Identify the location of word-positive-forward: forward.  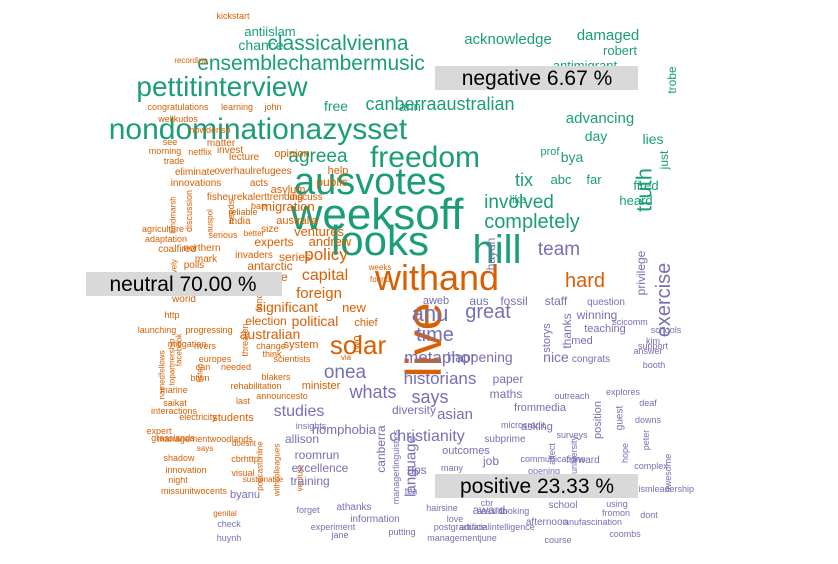
(582, 460).